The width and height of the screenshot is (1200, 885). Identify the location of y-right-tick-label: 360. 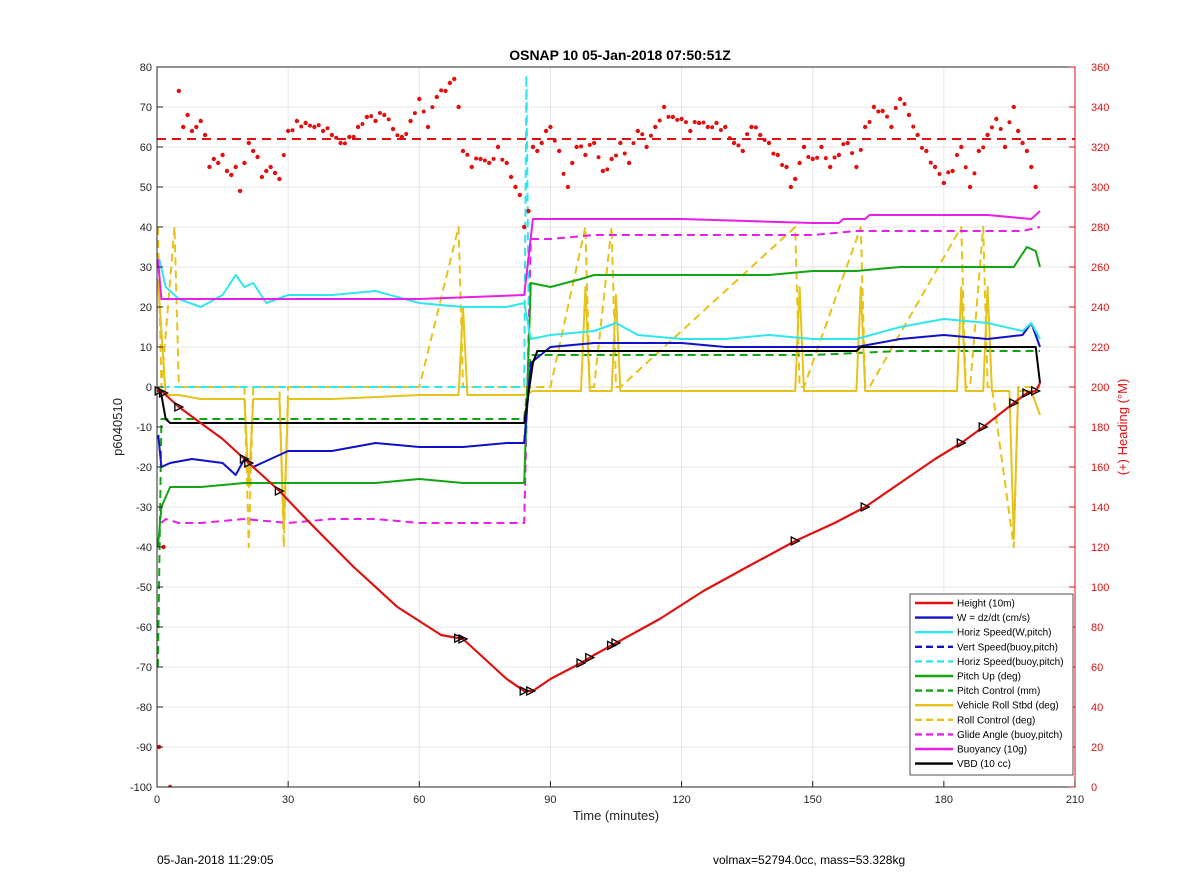
(1100, 68).